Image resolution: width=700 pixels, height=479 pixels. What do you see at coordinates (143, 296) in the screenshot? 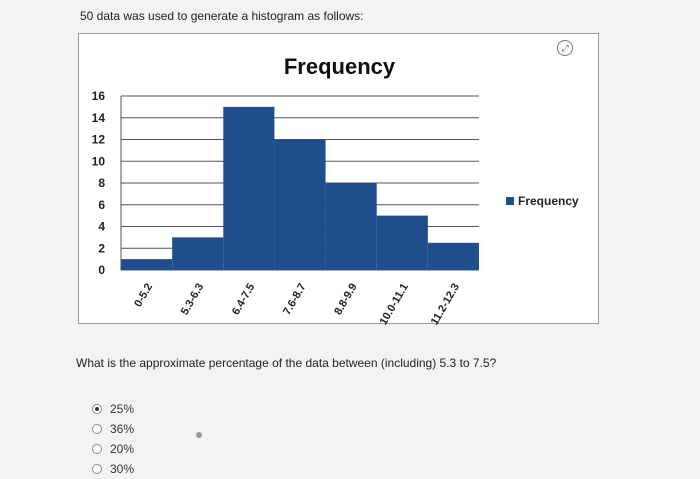
I see `x-tick-label: 0-5.2` at bounding box center [143, 296].